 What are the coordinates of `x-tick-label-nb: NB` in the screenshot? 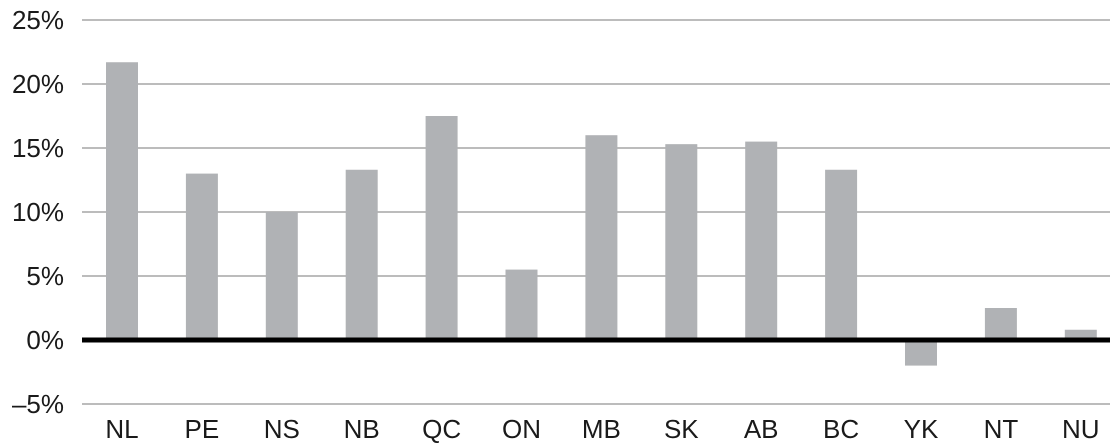 It's located at (362, 429).